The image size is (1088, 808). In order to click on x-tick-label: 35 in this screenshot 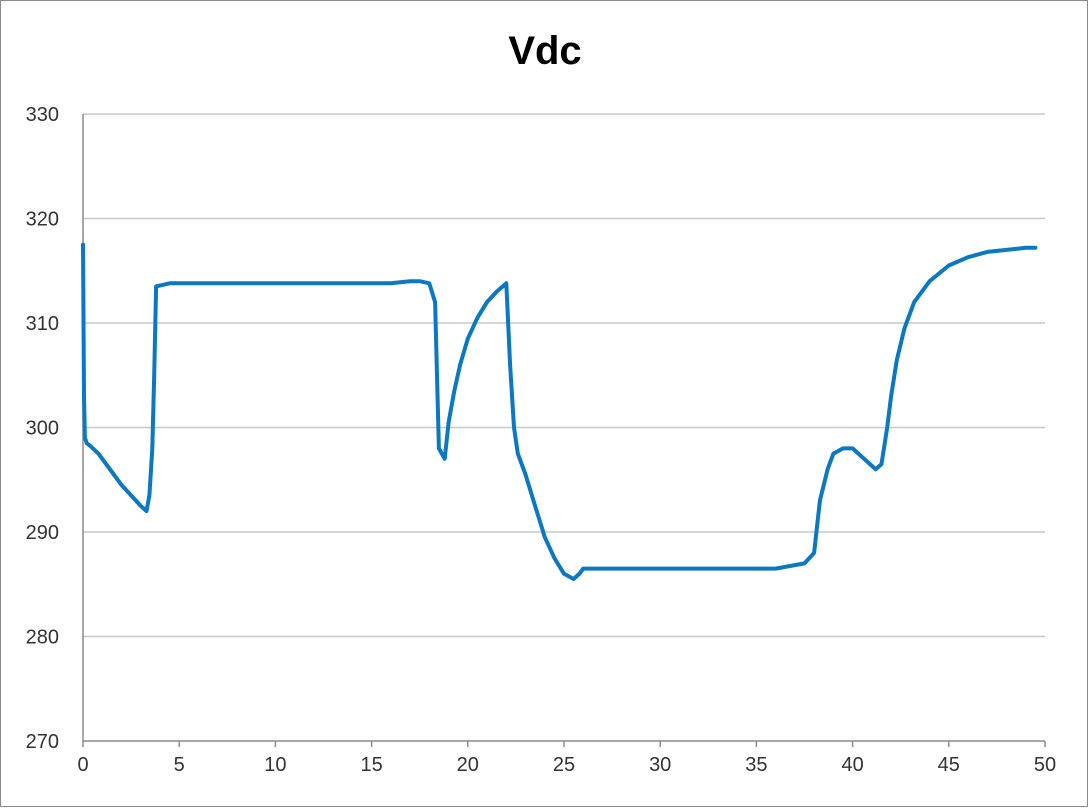, I will do `click(756, 765)`.